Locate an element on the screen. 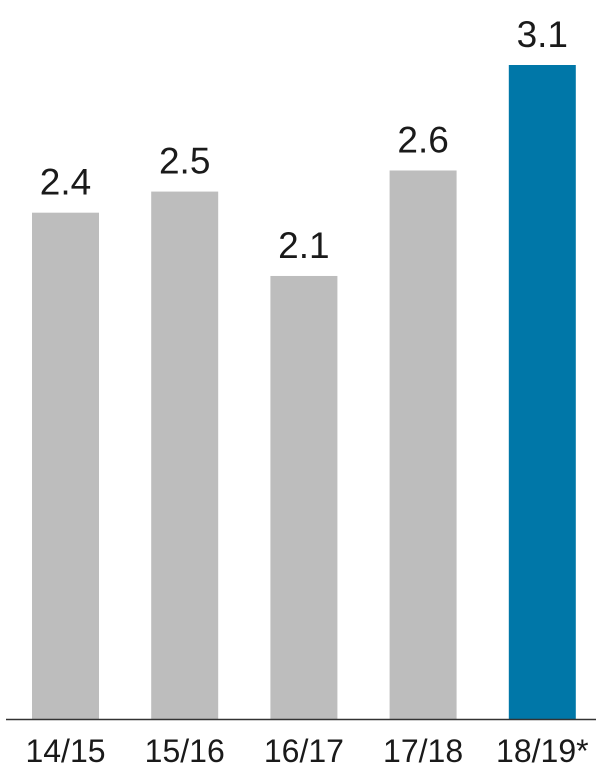 The height and width of the screenshot is (780, 601). bar-15/16 is located at coordinates (185, 455).